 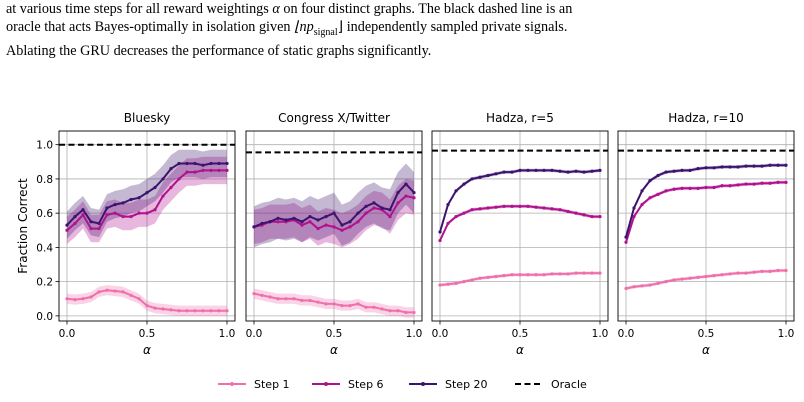 I want to click on panel-title: Bluesky, so click(x=147, y=118).